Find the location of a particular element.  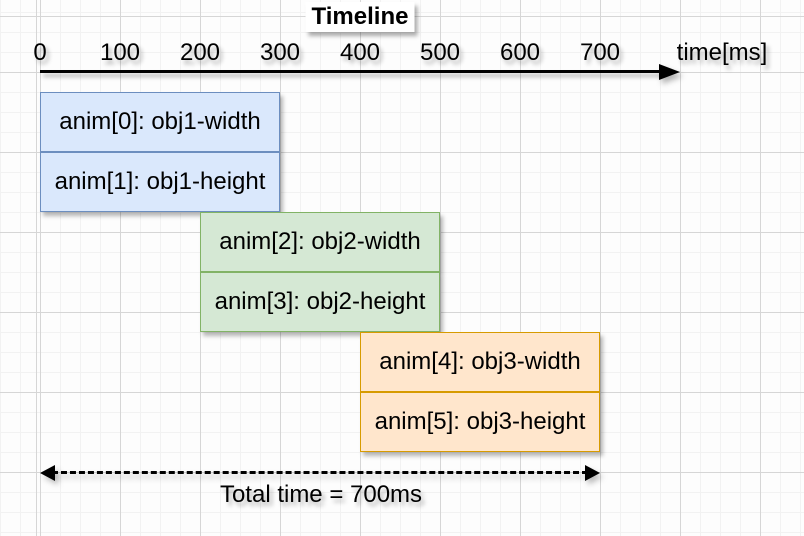

timeline-bar-label: anim[5]: obj3-height is located at coordinates (480, 421).